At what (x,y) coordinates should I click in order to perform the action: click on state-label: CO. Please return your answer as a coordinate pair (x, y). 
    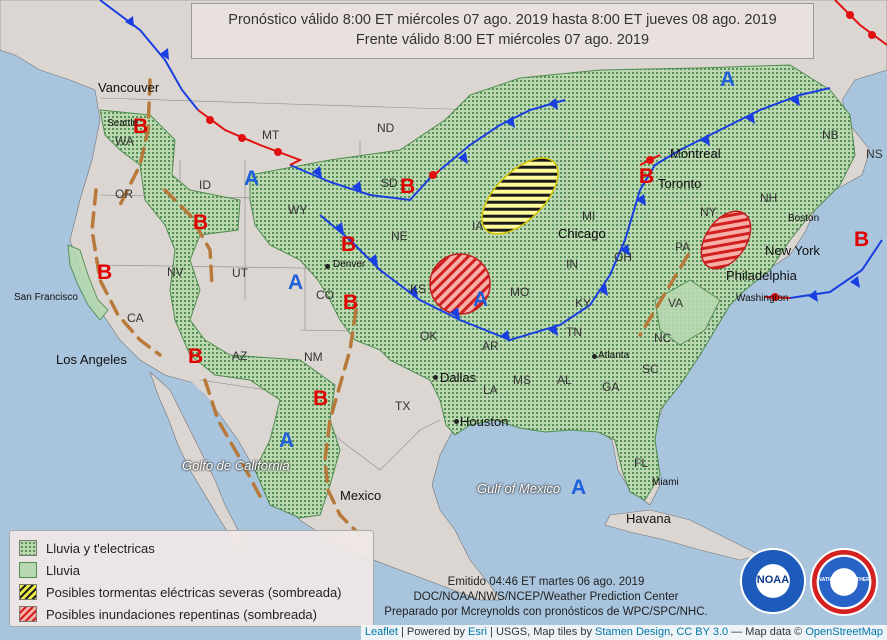
    Looking at the image, I should click on (325, 295).